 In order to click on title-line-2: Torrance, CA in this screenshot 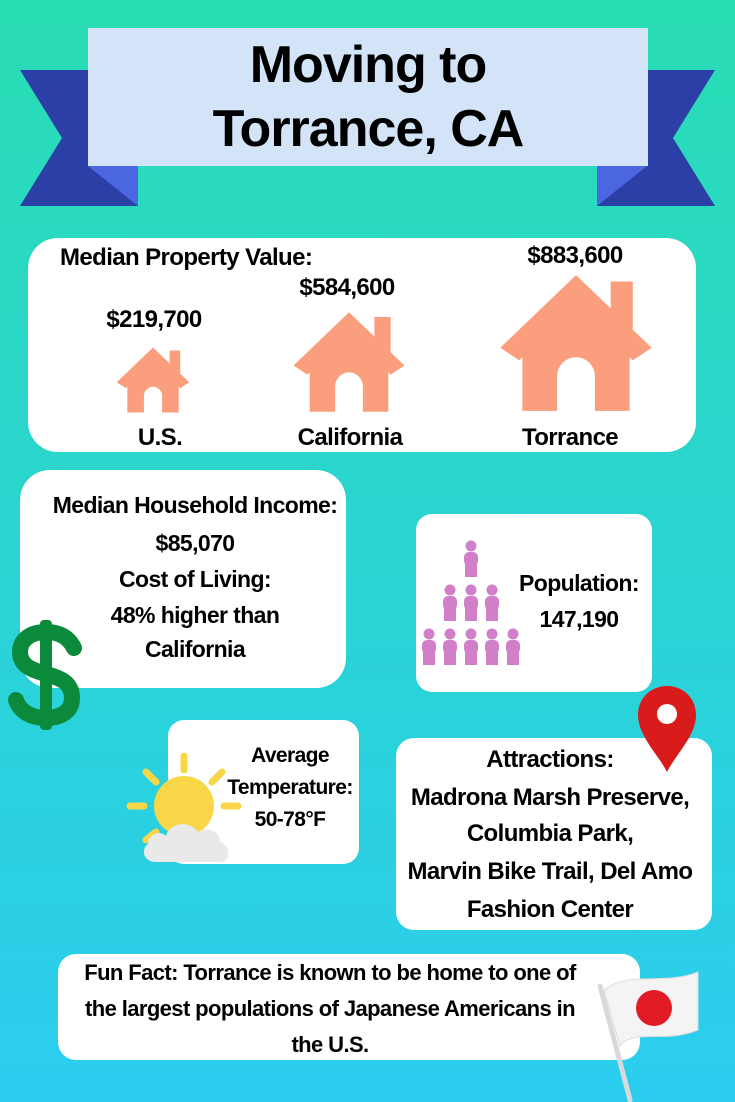, I will do `click(368, 129)`.